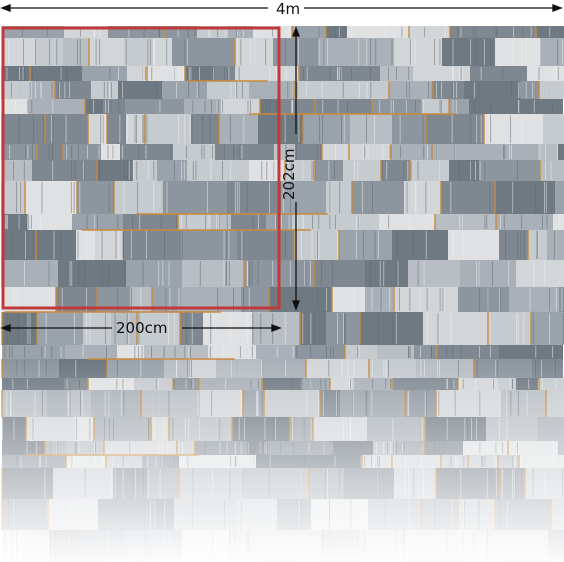 Image resolution: width=564 pixels, height=562 pixels. Describe the element at coordinates (142, 328) in the screenshot. I see `panel-width-label: 200cm` at that location.